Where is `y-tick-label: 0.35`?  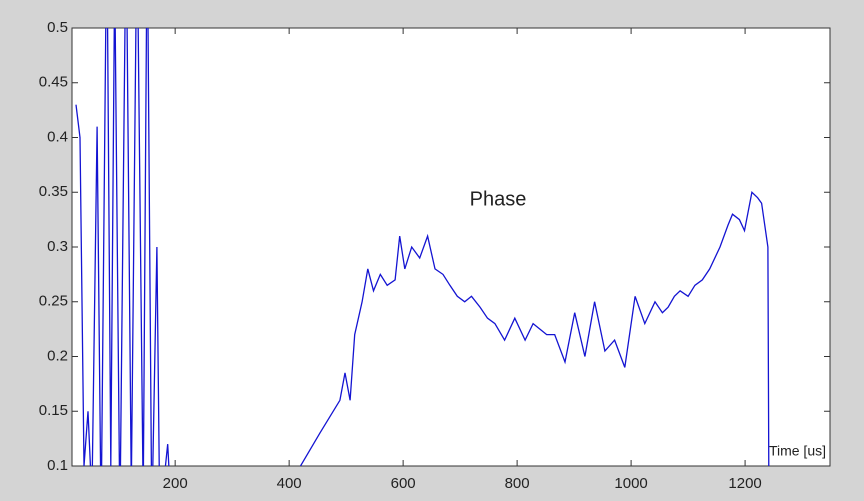
y-tick-label: 0.35 is located at coordinates (53, 191).